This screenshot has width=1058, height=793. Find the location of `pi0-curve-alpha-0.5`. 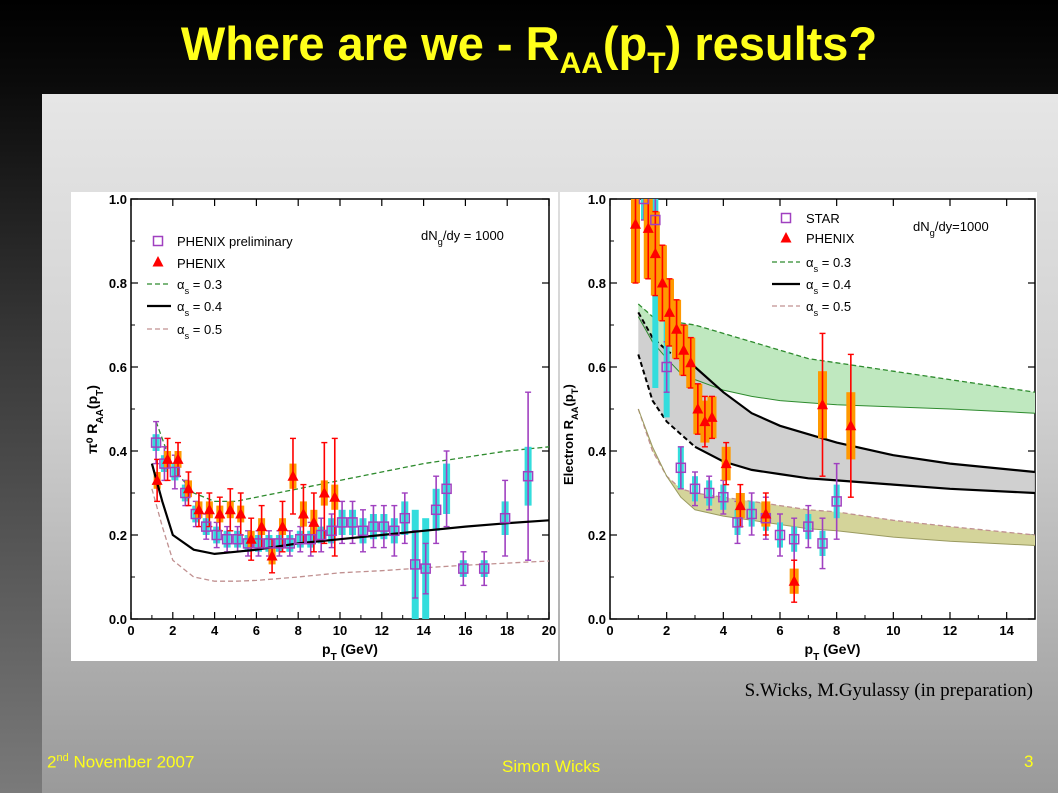

pi0-curve-alpha-0.5 is located at coordinates (350, 535).